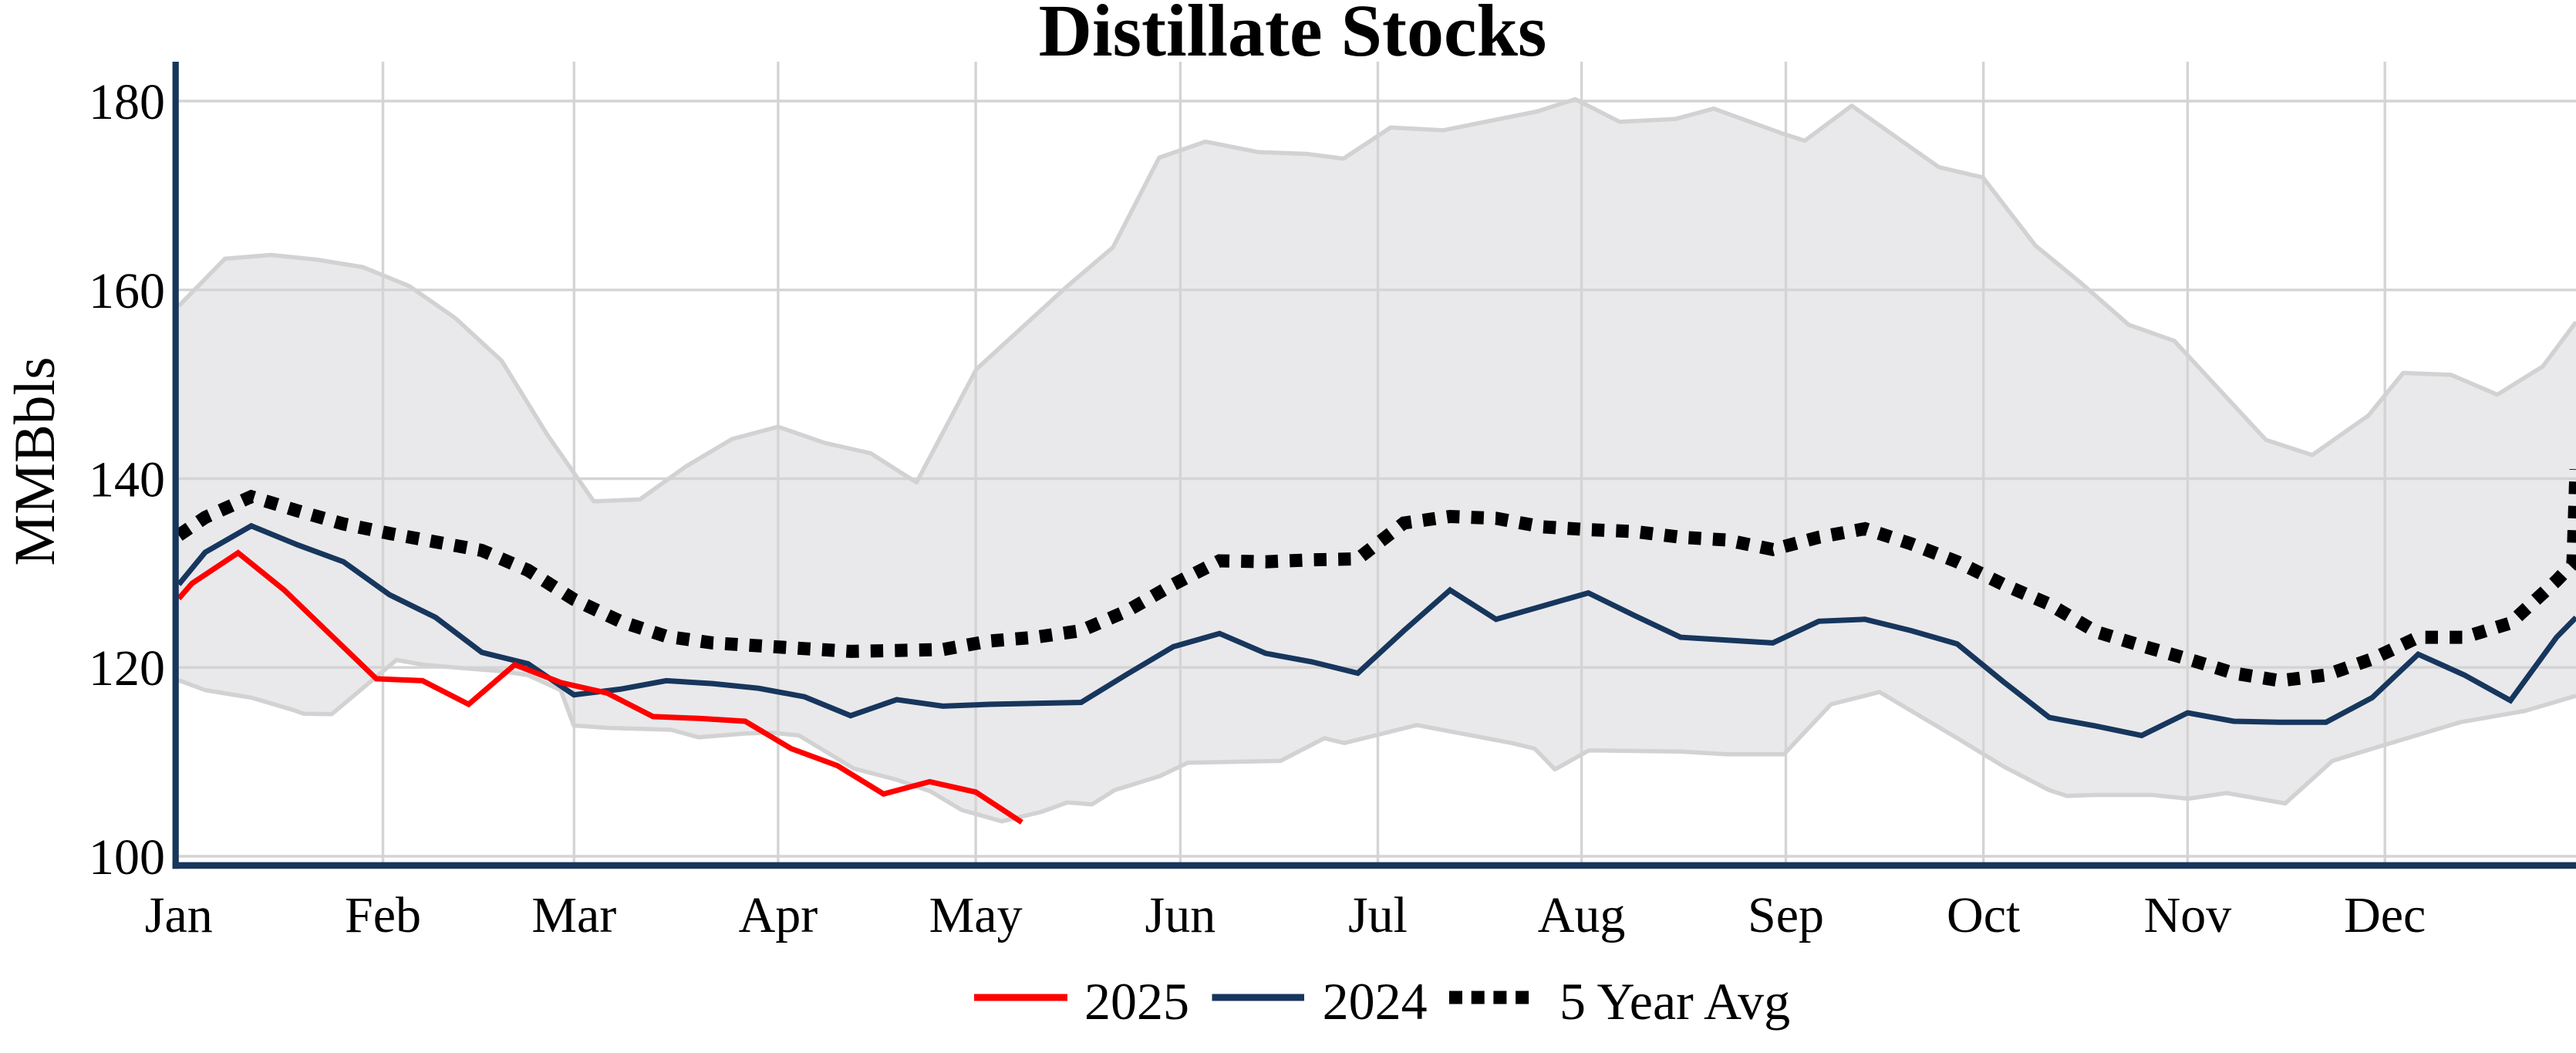 Image resolution: width=2576 pixels, height=1053 pixels. What do you see at coordinates (1786, 915) in the screenshot?
I see `svg-text: Sep` at bounding box center [1786, 915].